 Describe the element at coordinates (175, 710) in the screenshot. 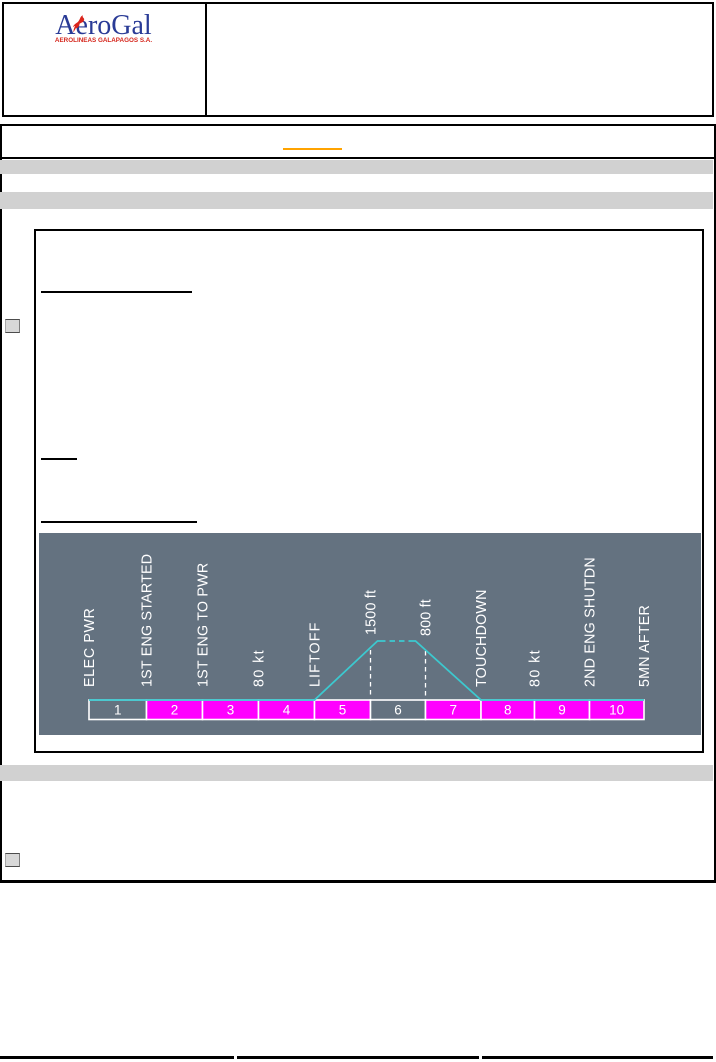

I see `svg-text: 2` at that location.